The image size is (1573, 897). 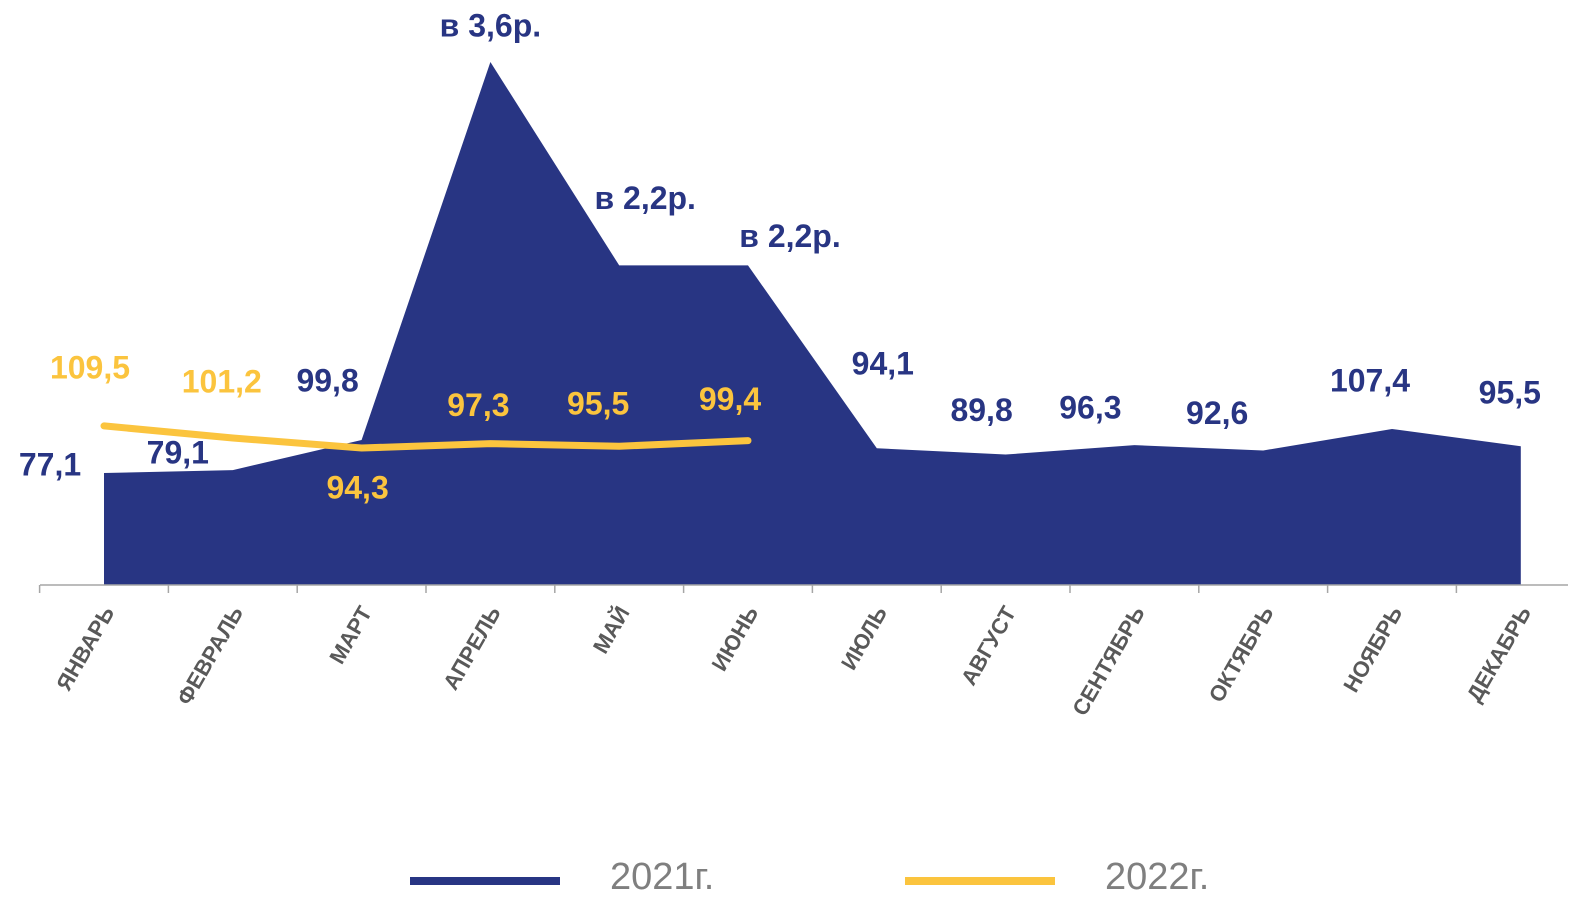 I want to click on x-tick-label: ЯНВАРЬ, so click(x=85, y=648).